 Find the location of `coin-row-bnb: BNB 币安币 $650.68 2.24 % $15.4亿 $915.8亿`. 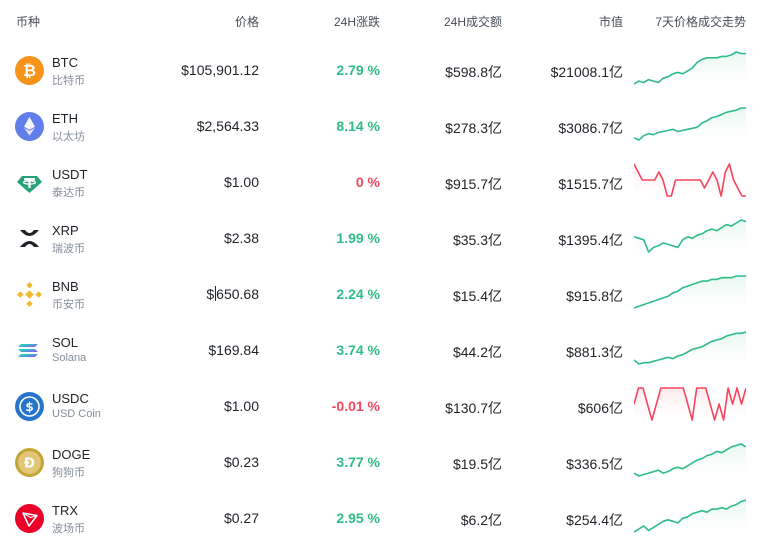

coin-row-bnb: BNB 币安币 $650.68 2.24 % $15.4亿 $915.8亿 is located at coordinates (380, 294).